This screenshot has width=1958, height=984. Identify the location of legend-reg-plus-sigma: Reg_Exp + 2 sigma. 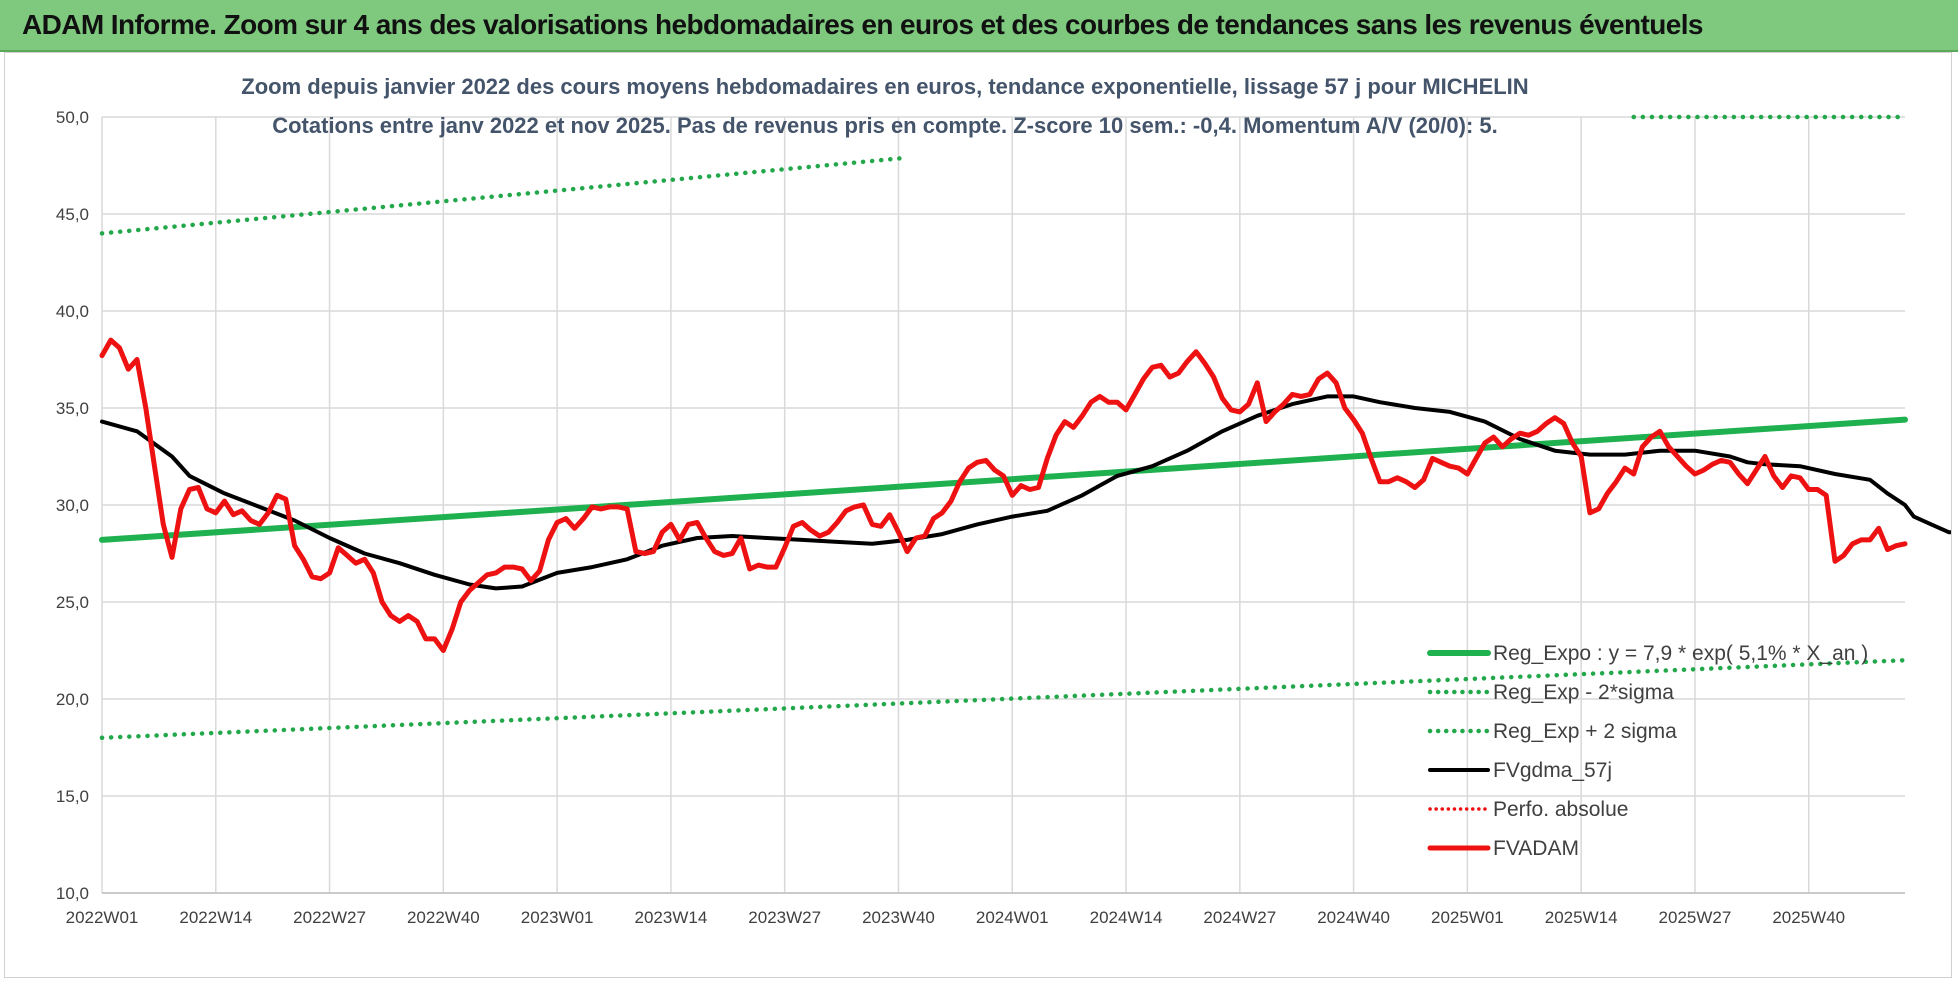
(1552, 731).